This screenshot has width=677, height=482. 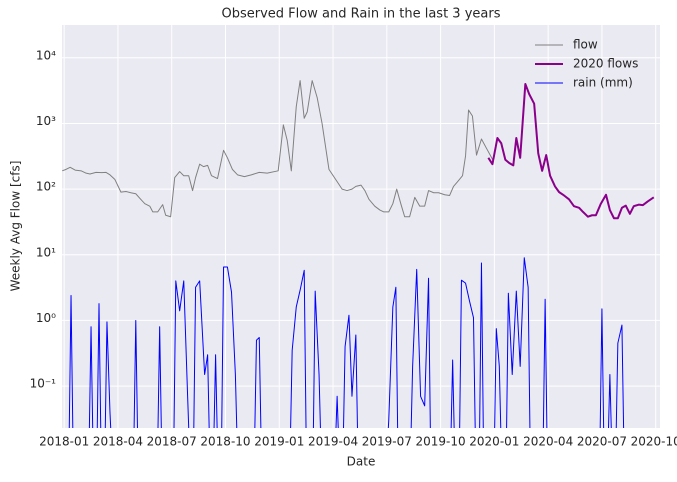 What do you see at coordinates (16, 226) in the screenshot?
I see `y-axis-label: Weekly Avg Flow [cfs]` at bounding box center [16, 226].